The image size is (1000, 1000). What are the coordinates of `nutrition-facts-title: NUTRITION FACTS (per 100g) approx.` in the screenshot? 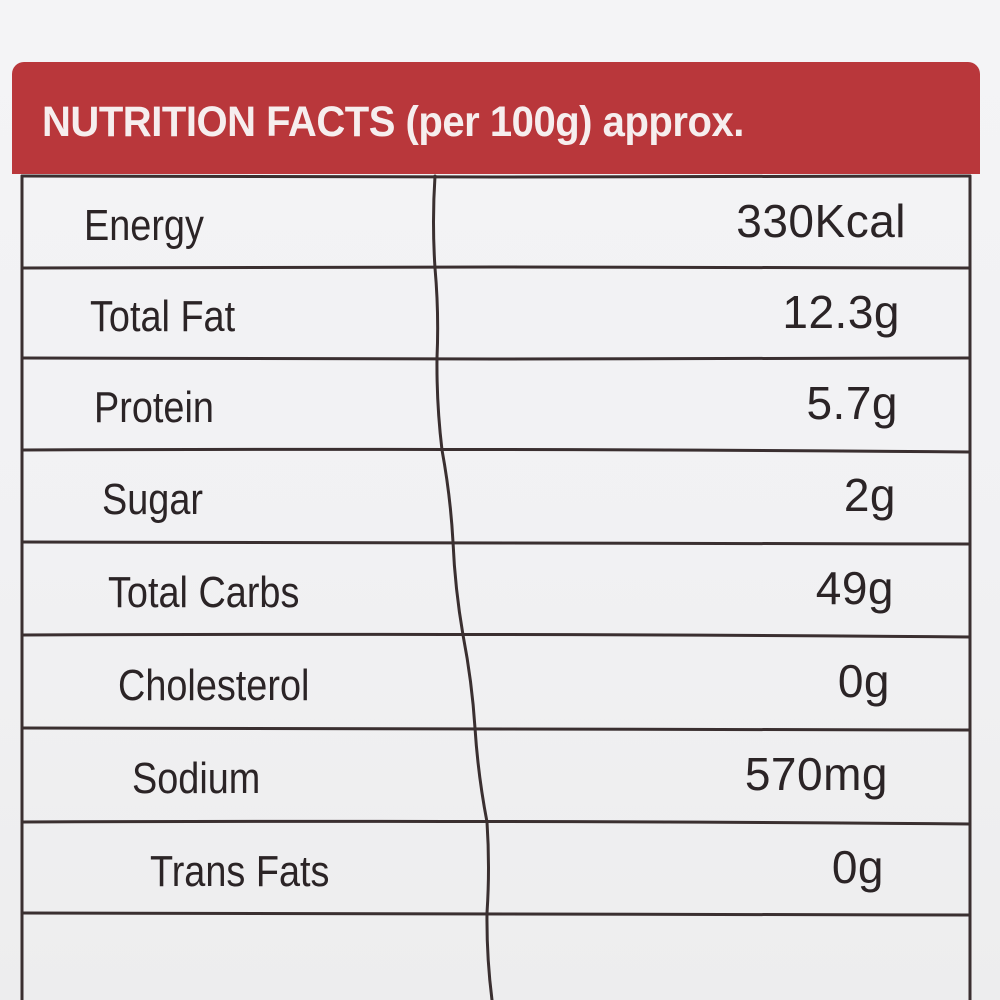 It's located at (393, 122).